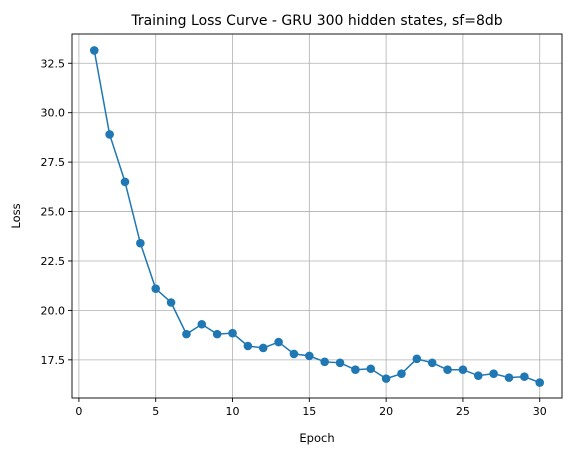 Image resolution: width=576 pixels, height=455 pixels. What do you see at coordinates (53, 261) in the screenshot?
I see `y-tick-label: 22.5` at bounding box center [53, 261].